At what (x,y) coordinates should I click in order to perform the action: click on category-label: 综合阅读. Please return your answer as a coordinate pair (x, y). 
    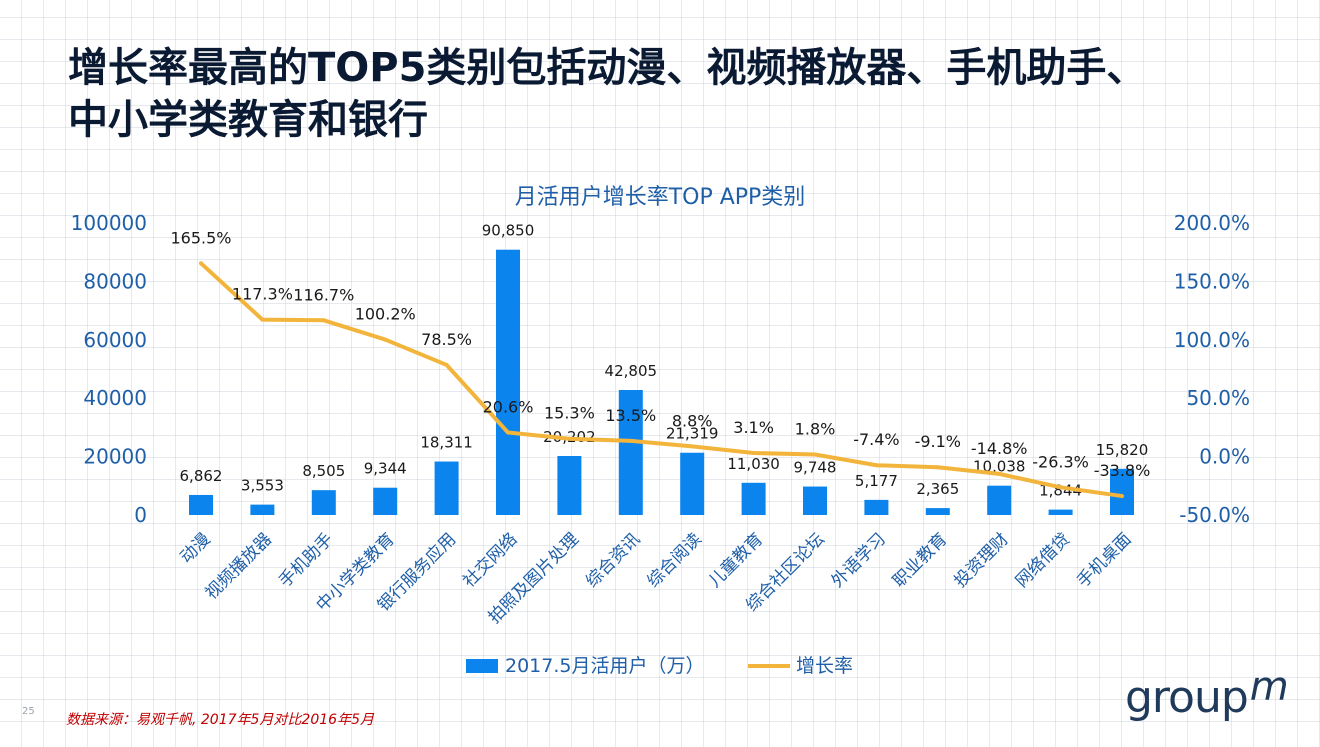
    Looking at the image, I should click on (675, 560).